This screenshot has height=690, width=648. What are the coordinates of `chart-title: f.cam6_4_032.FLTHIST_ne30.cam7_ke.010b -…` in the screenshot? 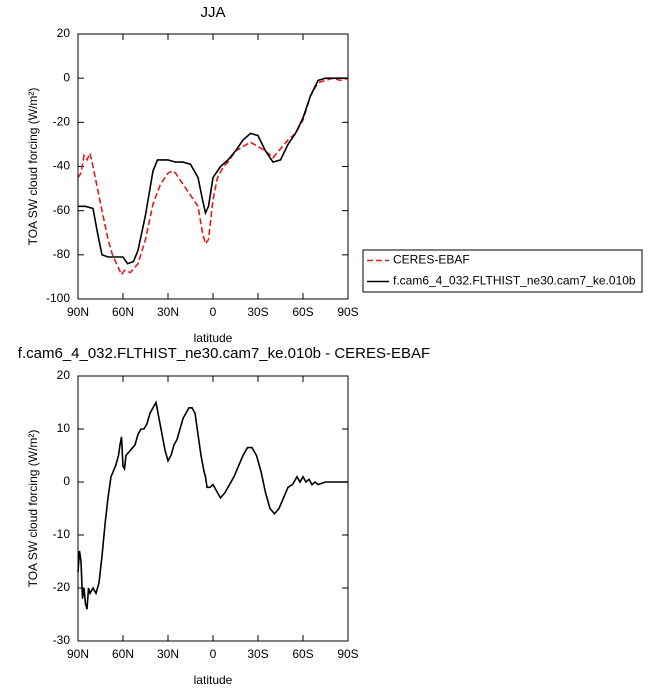 It's located at (224, 353).